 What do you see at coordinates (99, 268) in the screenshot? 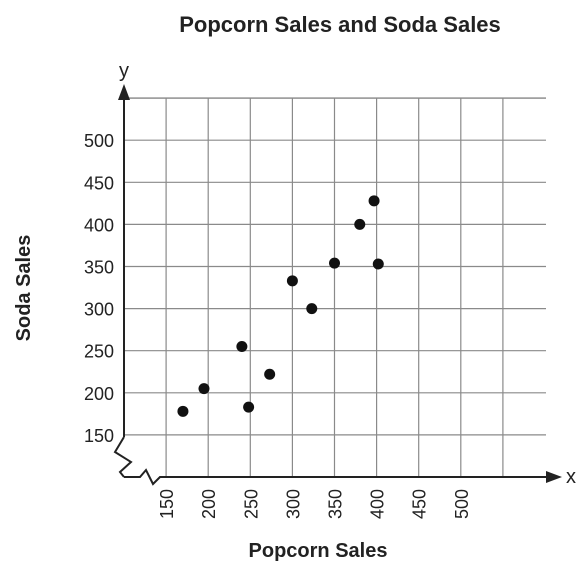
I see `y-tick-label: 350` at bounding box center [99, 268].